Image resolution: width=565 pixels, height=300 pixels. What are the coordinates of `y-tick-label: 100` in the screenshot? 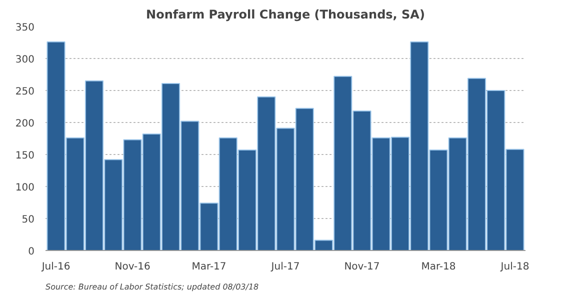 It's located at (25, 188).